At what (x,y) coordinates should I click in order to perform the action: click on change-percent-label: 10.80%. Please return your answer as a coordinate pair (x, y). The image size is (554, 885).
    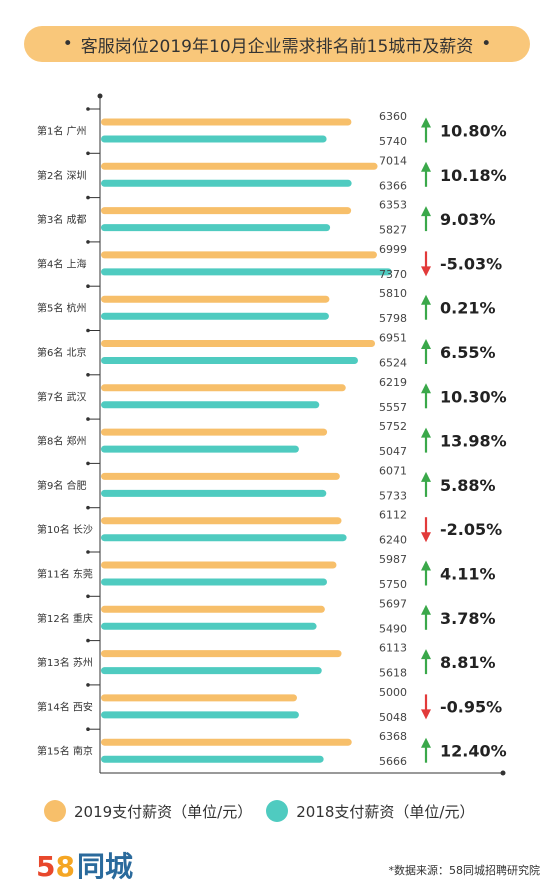
    Looking at the image, I should click on (473, 131).